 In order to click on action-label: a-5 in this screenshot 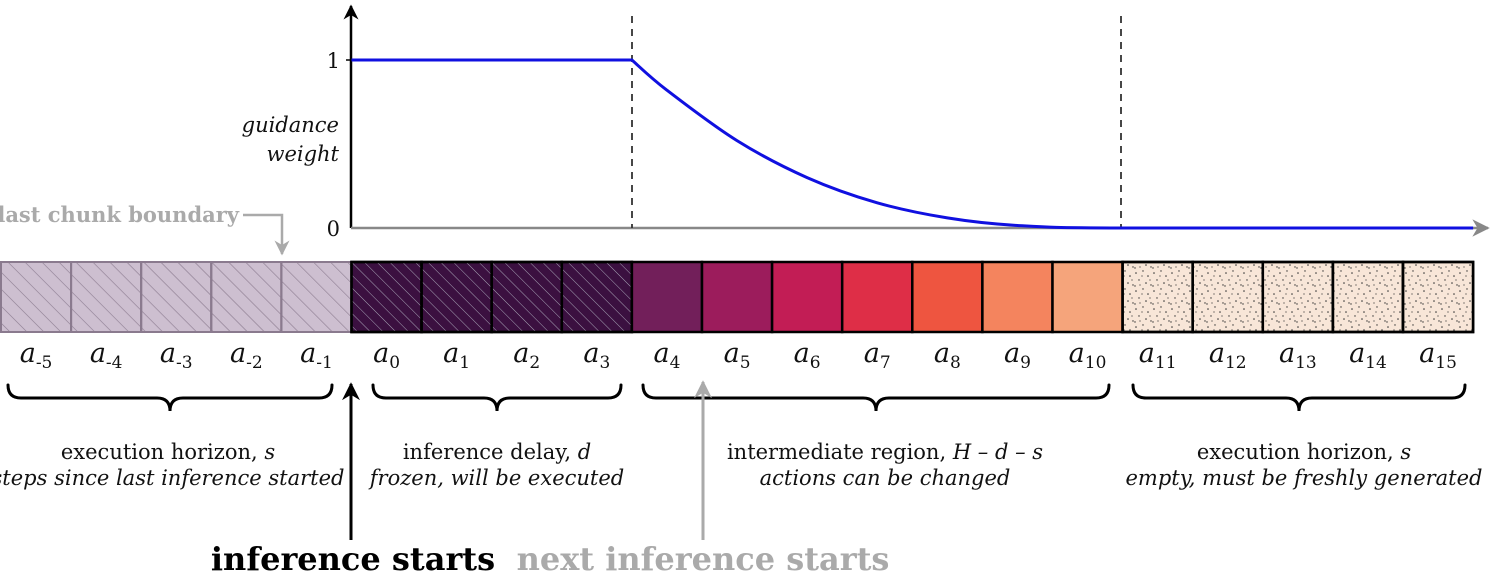, I will do `click(36, 355)`.